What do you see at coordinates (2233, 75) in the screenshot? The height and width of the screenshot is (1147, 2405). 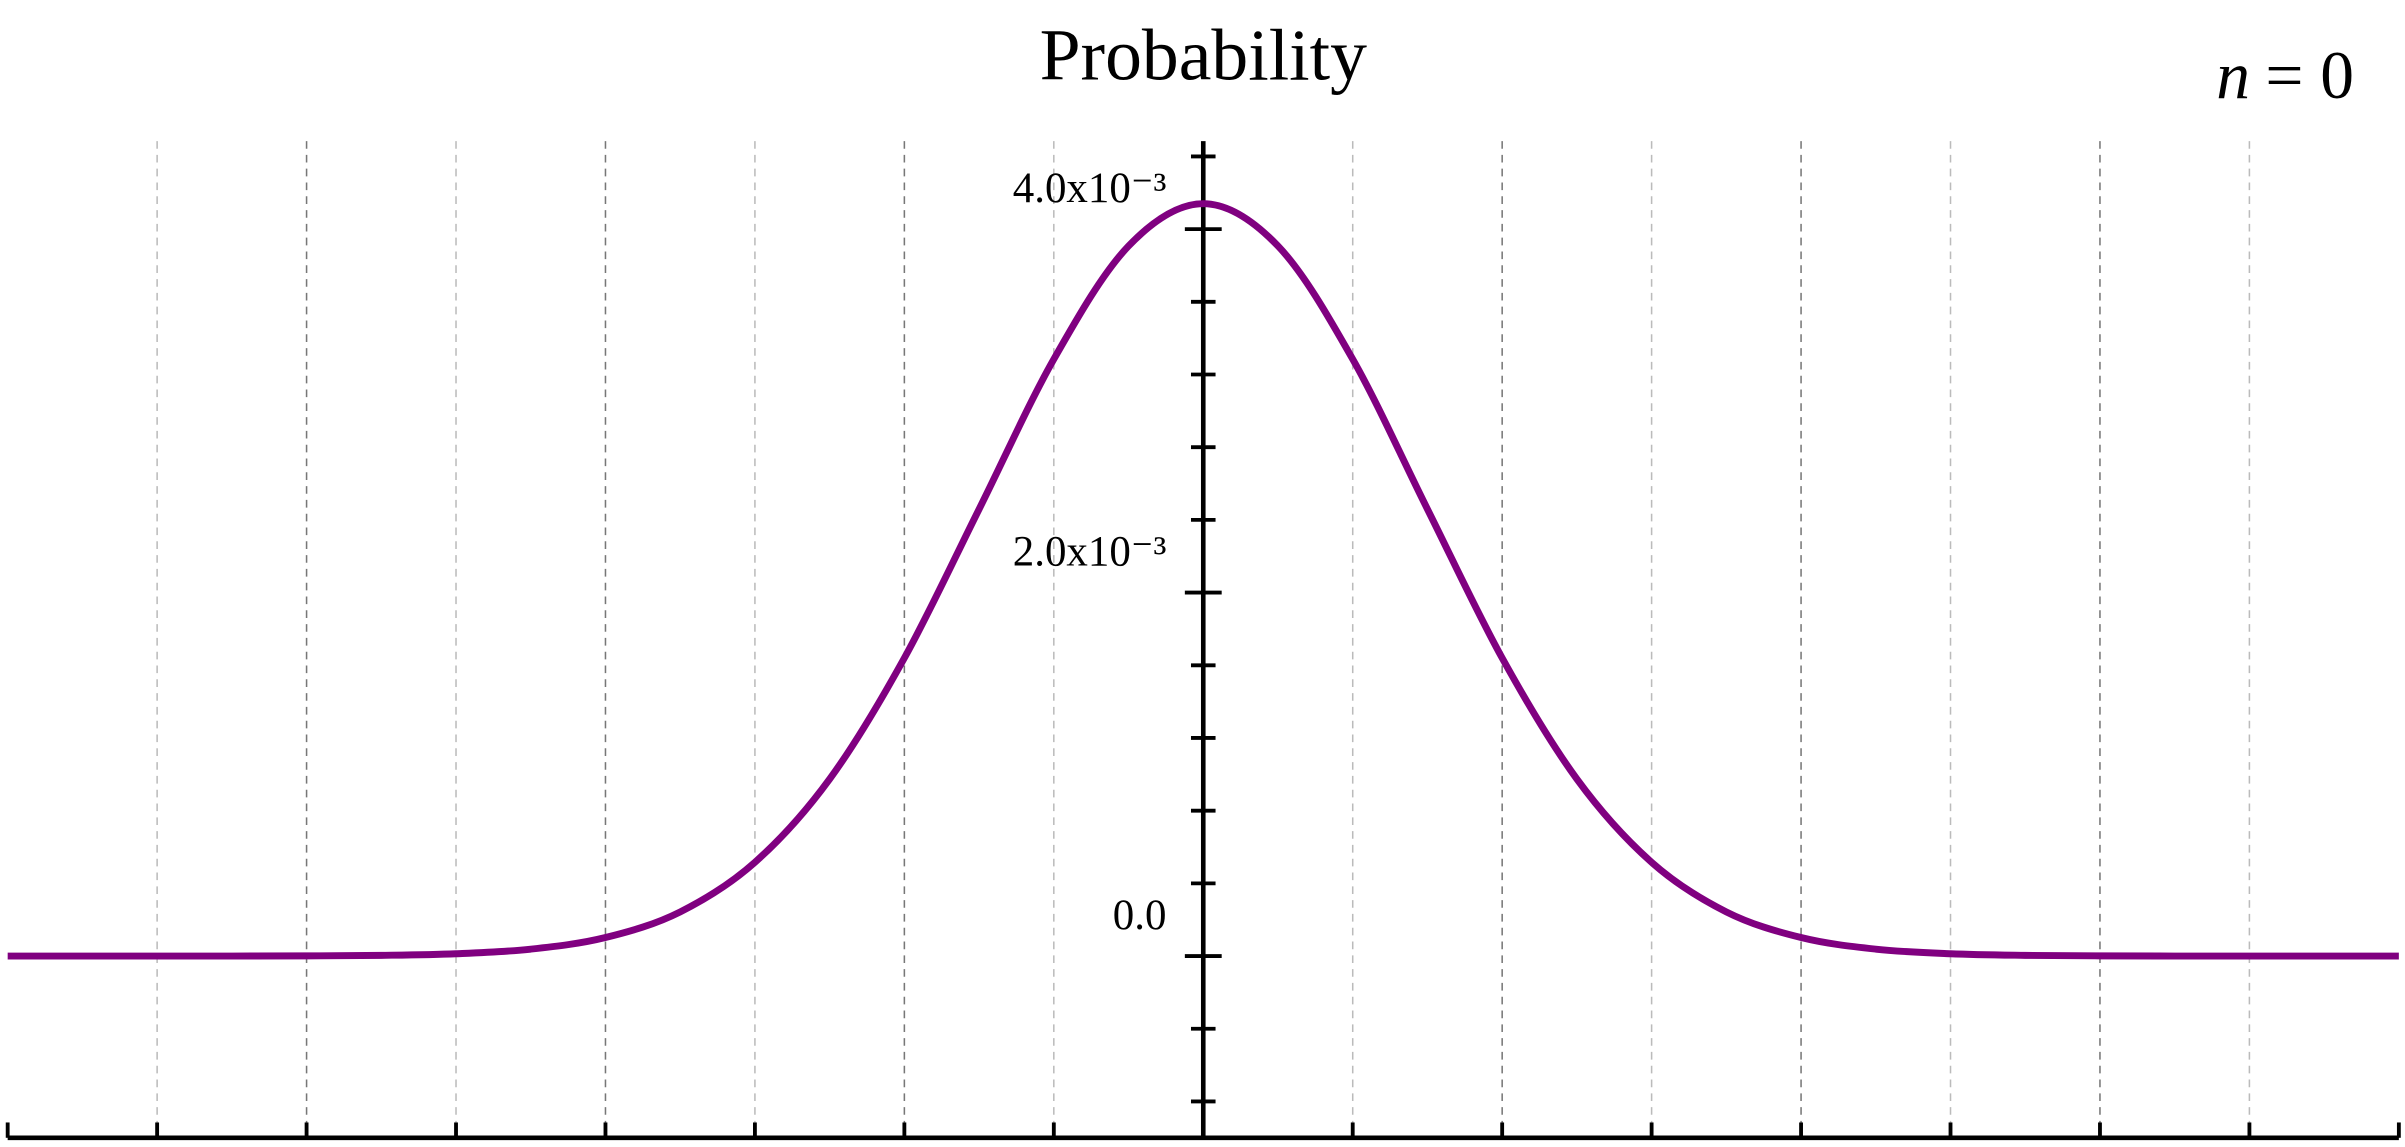 I see `annotation-symbol: n` at bounding box center [2233, 75].